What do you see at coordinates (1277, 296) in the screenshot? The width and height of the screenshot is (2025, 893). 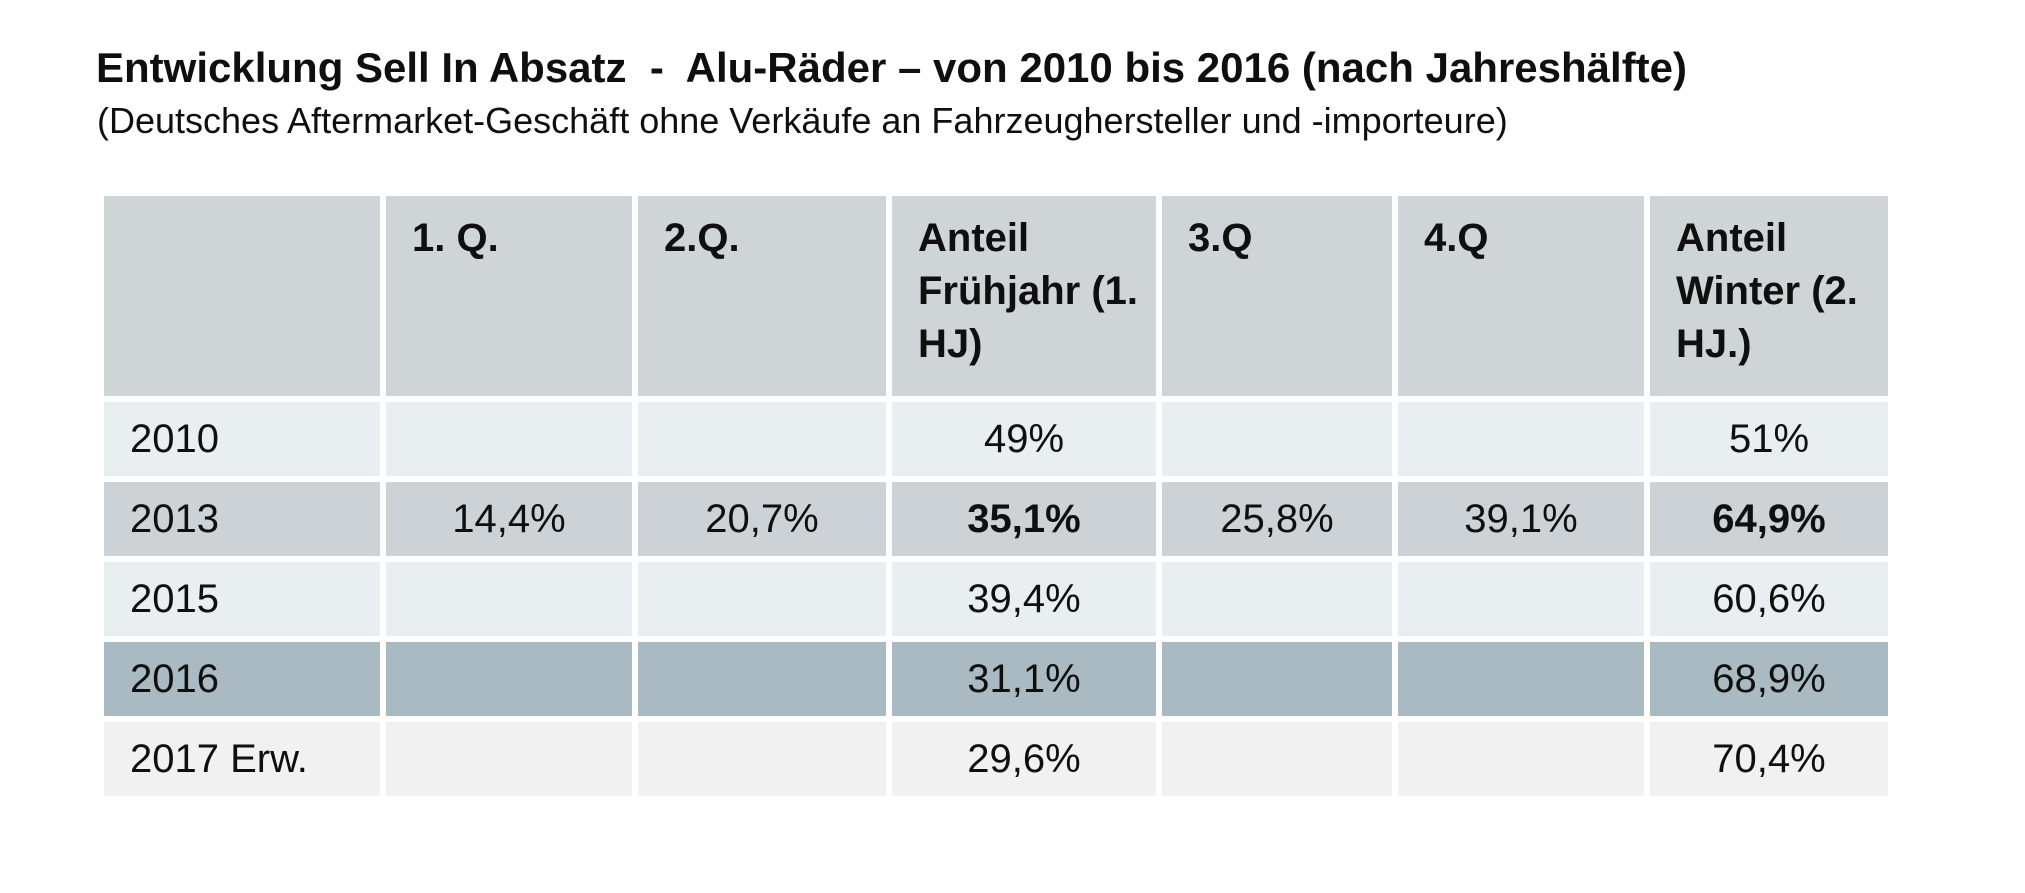 I see `column-header: 3.Q` at bounding box center [1277, 296].